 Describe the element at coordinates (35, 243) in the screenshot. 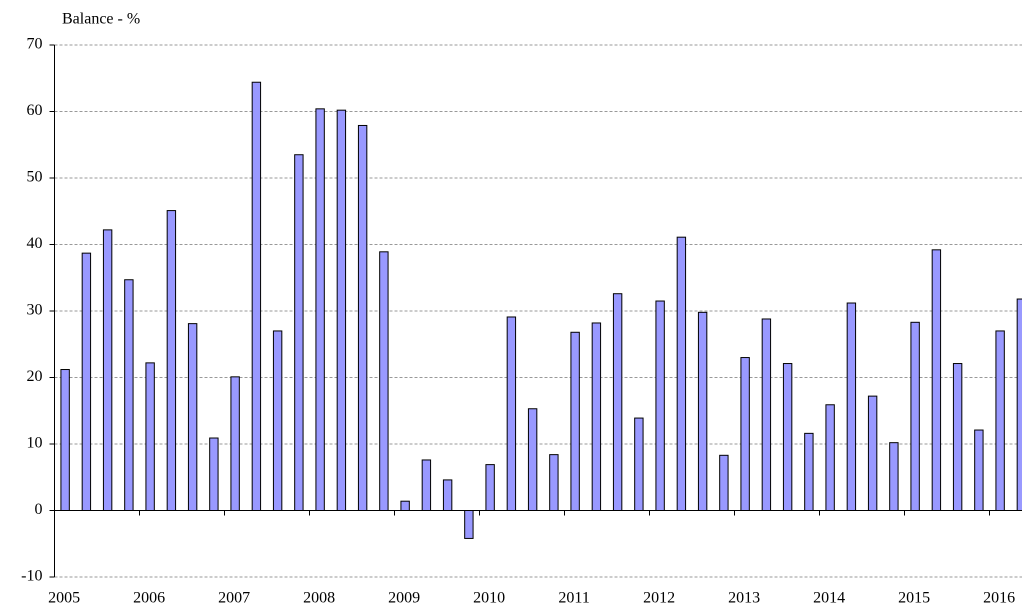

I see `y-tick-label: 40` at that location.